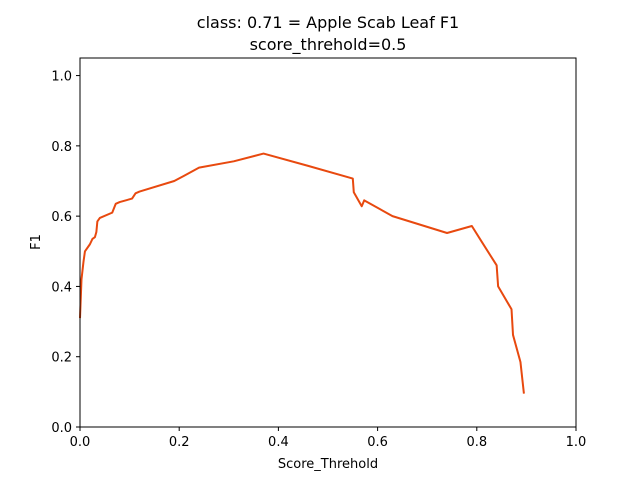 The image size is (640, 480). I want to click on x-tick-label: 0.8, so click(476, 442).